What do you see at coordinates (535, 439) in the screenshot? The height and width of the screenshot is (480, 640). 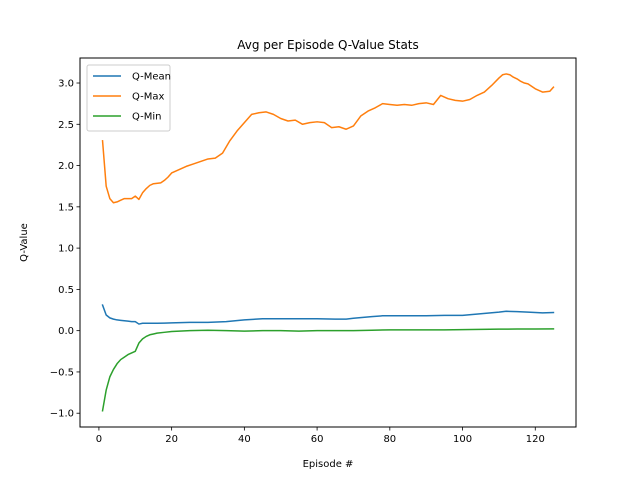 I see `x-tick-label: 120` at bounding box center [535, 439].